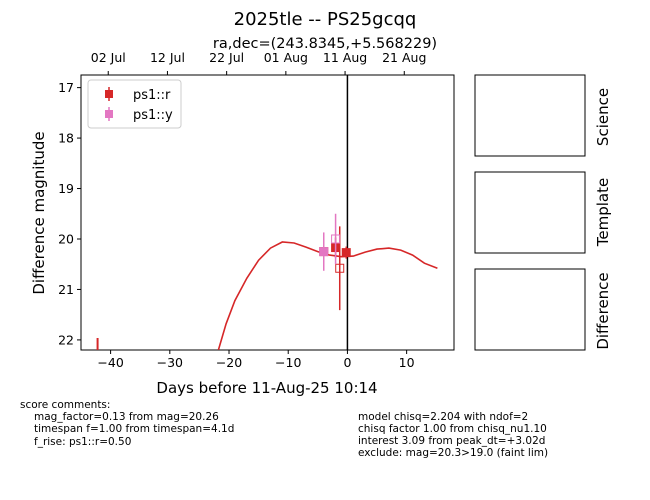 Image resolution: width=650 pixels, height=500 pixels. What do you see at coordinates (286, 57) in the screenshot?
I see `top-tick-label: 01 Aug` at bounding box center [286, 57].